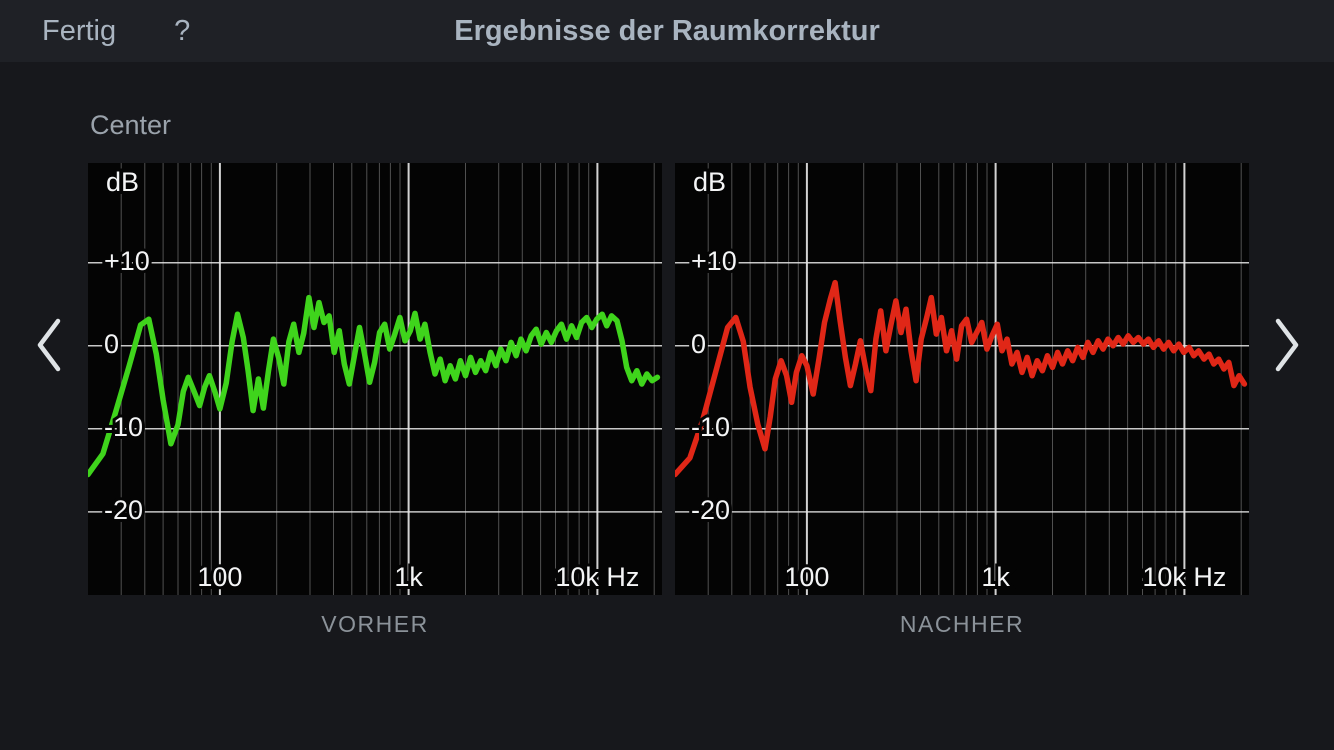 Image resolution: width=1334 pixels, height=750 pixels. I want to click on speaker-name-label: Center, so click(131, 125).